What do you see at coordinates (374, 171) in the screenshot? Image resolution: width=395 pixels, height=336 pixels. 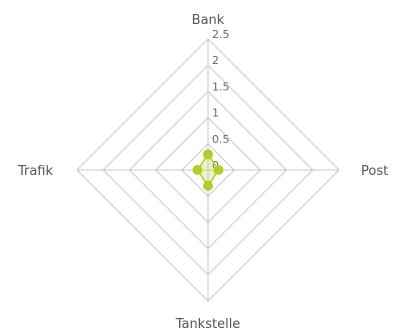 I see `category-label-post: Post` at bounding box center [374, 171].